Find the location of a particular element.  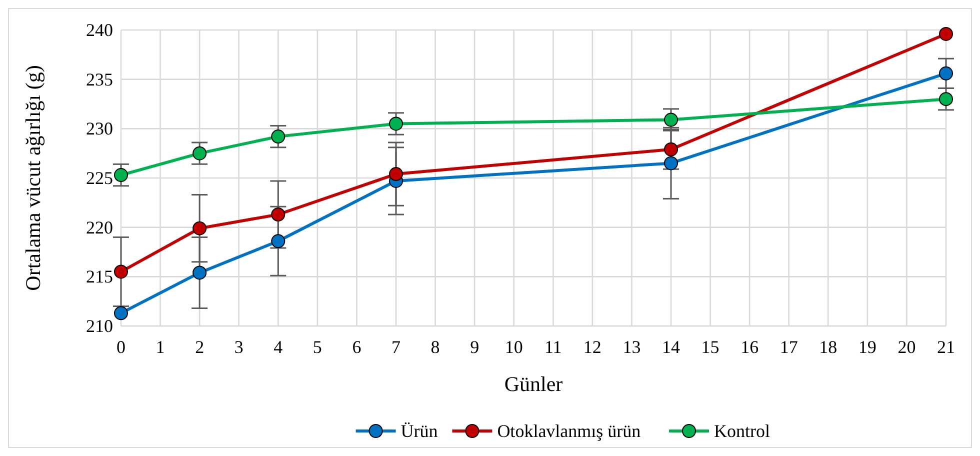

x-tick-label: 17 is located at coordinates (789, 347).